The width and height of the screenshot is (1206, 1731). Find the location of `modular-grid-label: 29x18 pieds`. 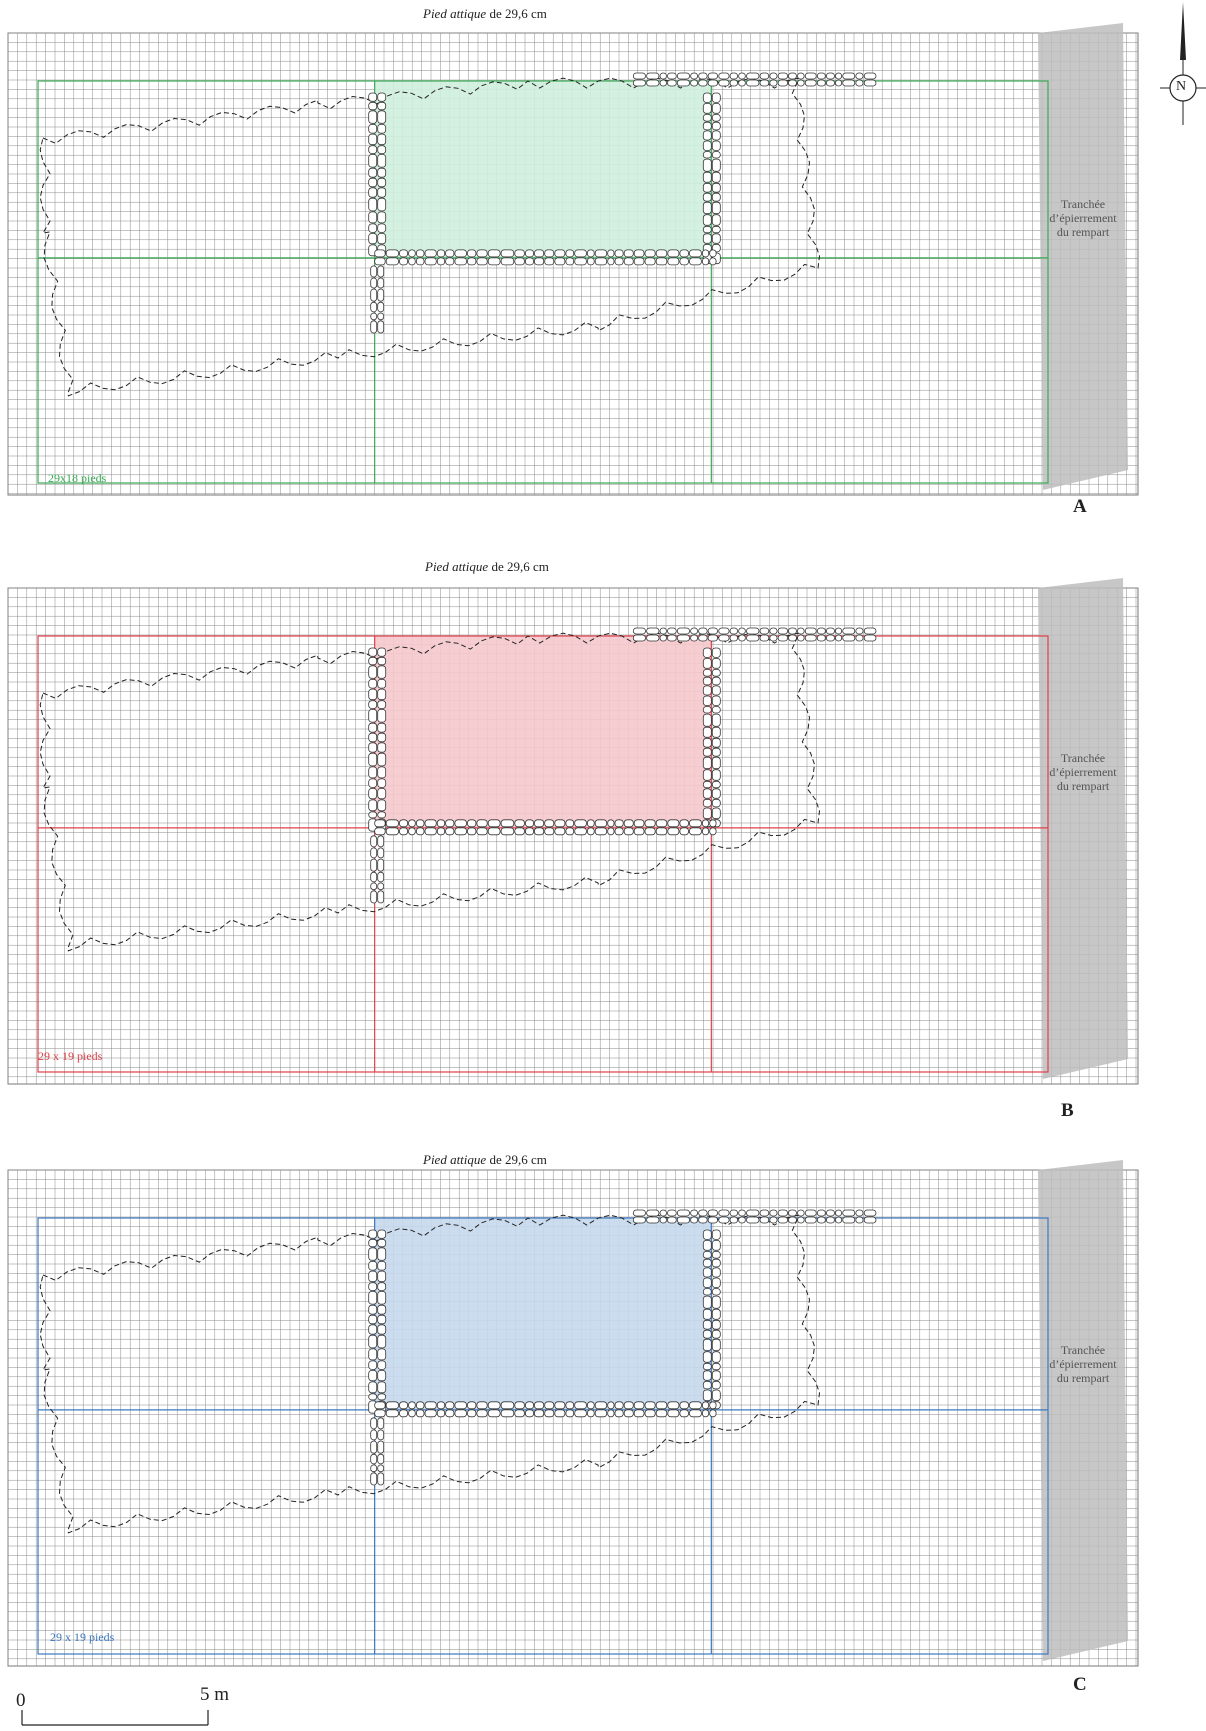

modular-grid-label: 29x18 pieds is located at coordinates (77, 478).